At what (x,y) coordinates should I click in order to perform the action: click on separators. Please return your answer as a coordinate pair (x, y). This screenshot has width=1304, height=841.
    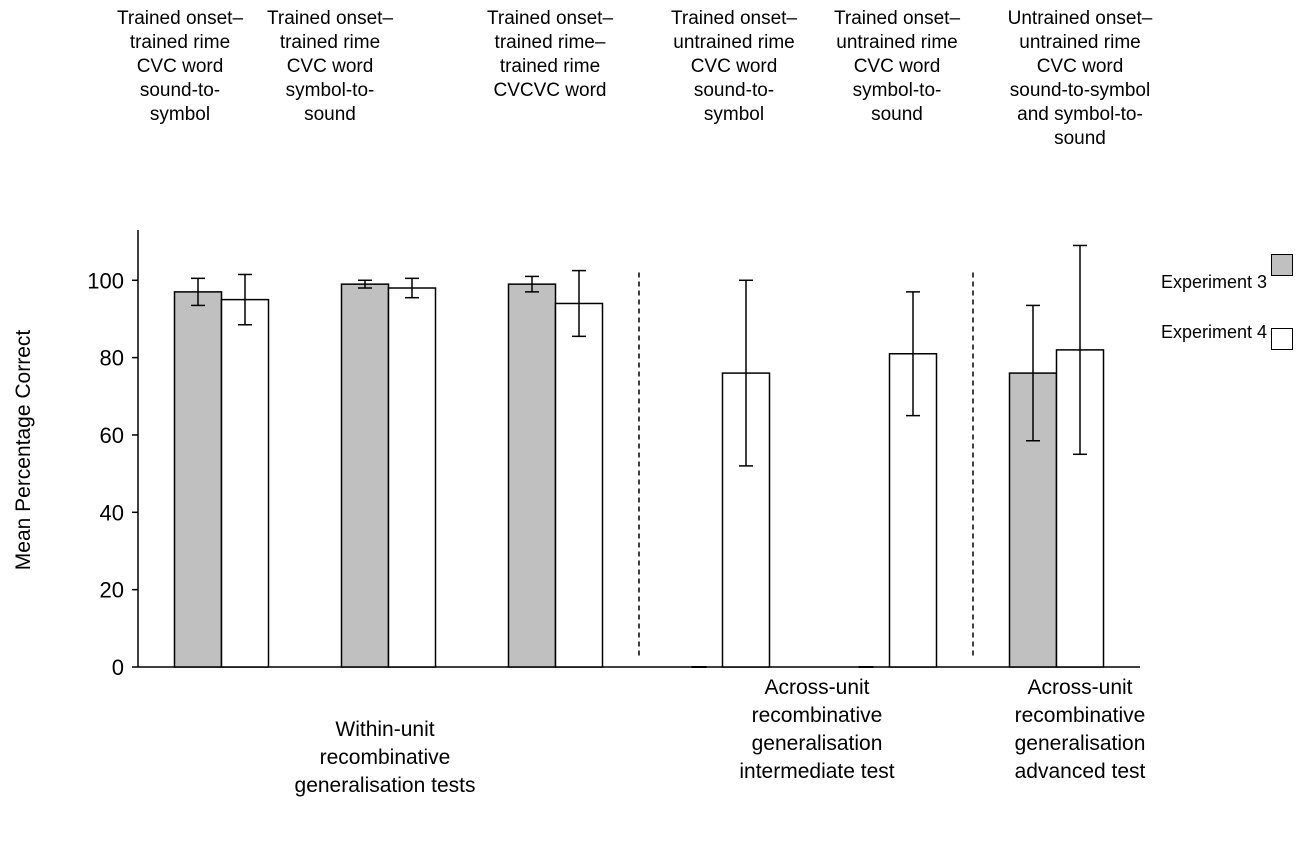
    Looking at the image, I should click on (806, 465).